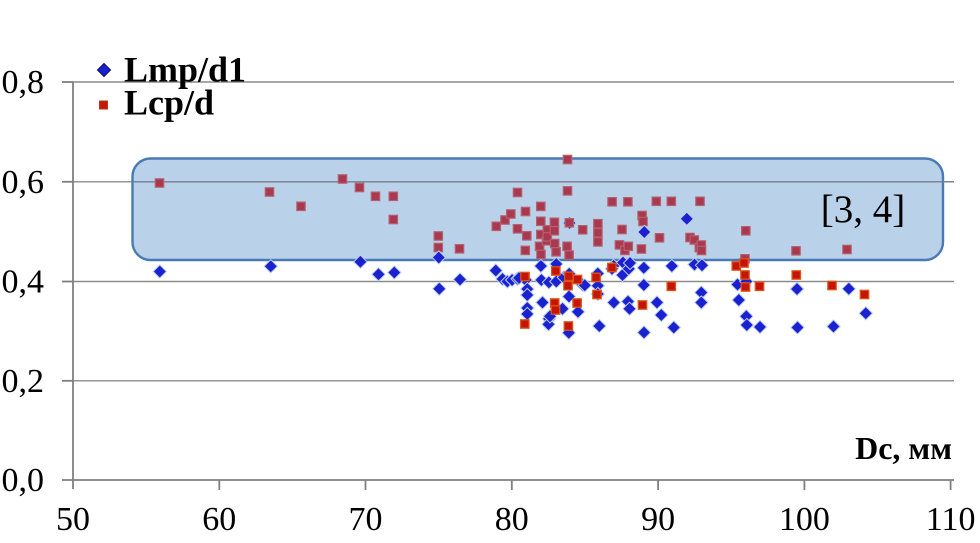 Image resolution: width=980 pixels, height=543 pixels. What do you see at coordinates (23, 82) in the screenshot?
I see `svg-text: 0,8` at bounding box center [23, 82].